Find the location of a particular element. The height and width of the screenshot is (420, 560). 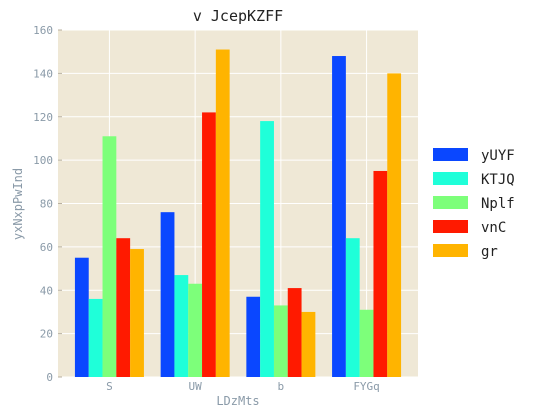

y-tick-label: 140 is located at coordinates (43, 73).